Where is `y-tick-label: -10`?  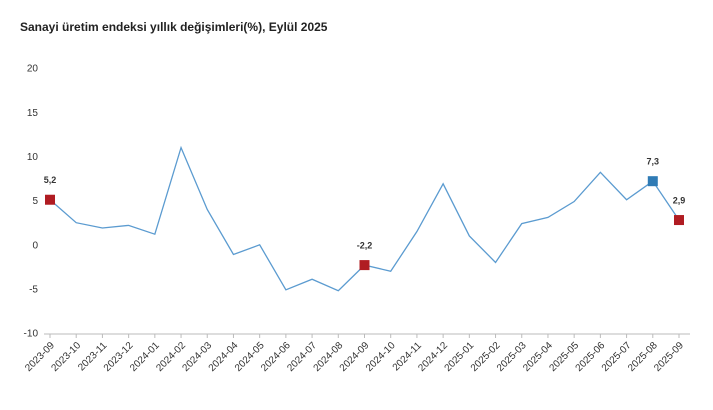
y-tick-label: -10 is located at coordinates (31, 334).